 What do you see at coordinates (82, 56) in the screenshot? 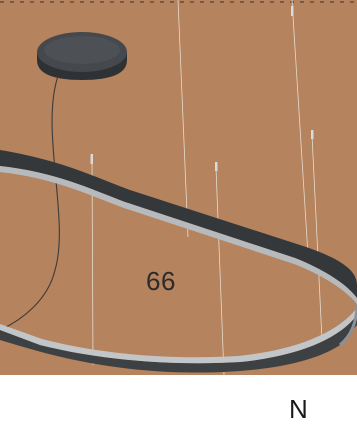
I see `ceiling-canopy` at bounding box center [82, 56].